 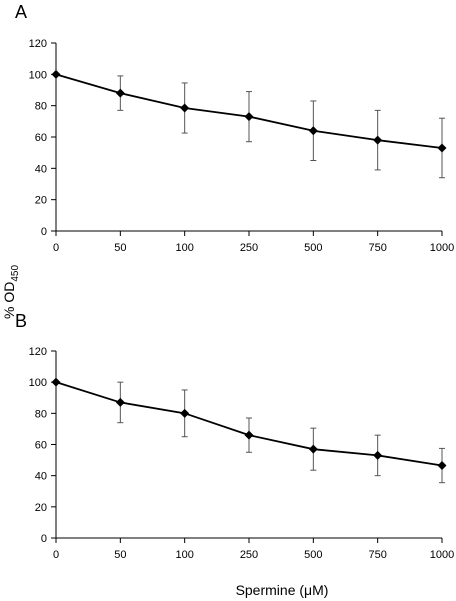 What do you see at coordinates (249, 555) in the screenshot?
I see `panel-b-x-tick-label: 250` at bounding box center [249, 555].